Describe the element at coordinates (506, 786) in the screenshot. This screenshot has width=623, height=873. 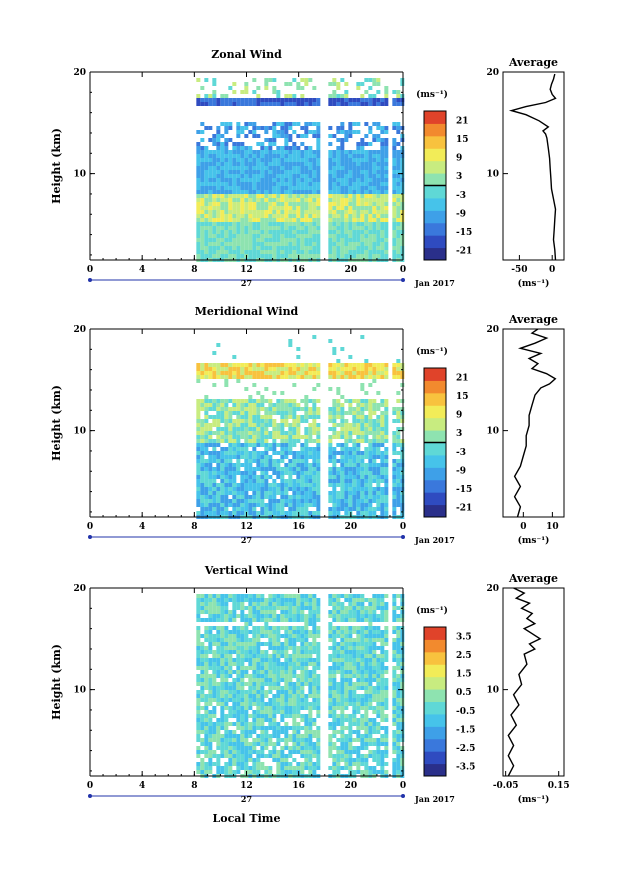
I see `profile-x-tick-label: -0.05` at that location.